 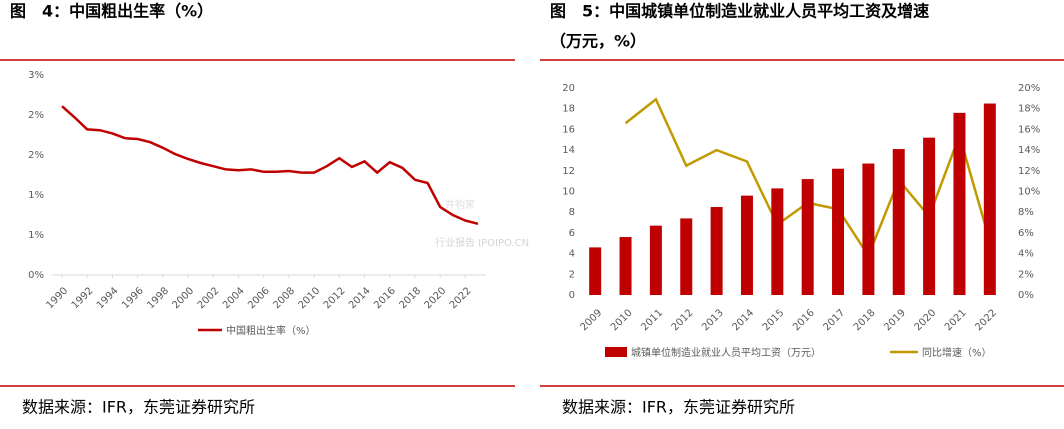 I want to click on y-tick-label: 2, so click(x=572, y=274).